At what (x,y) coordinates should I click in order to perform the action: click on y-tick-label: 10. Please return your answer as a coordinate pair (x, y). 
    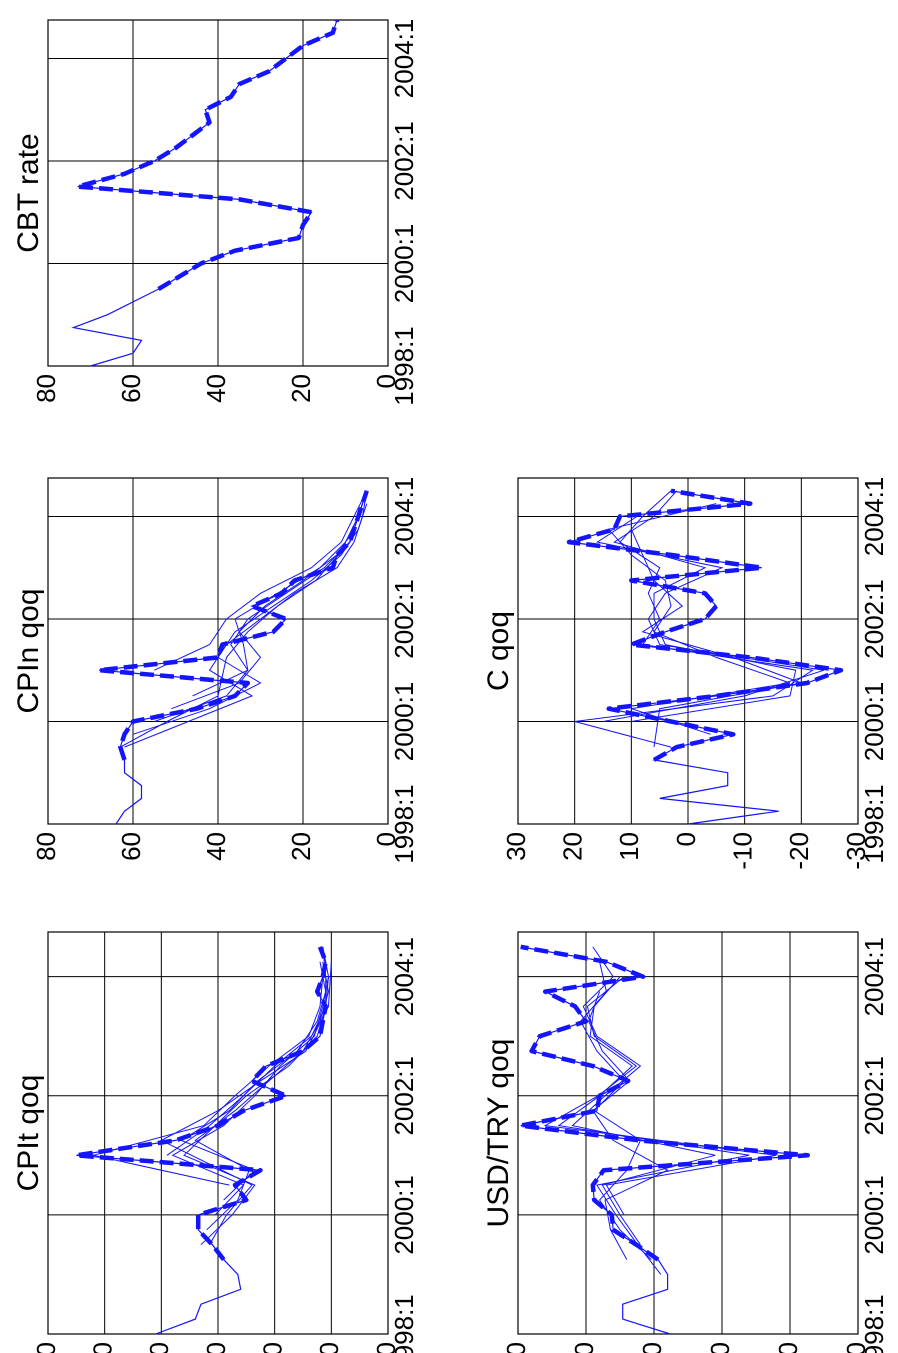
    Looking at the image, I should click on (629, 846).